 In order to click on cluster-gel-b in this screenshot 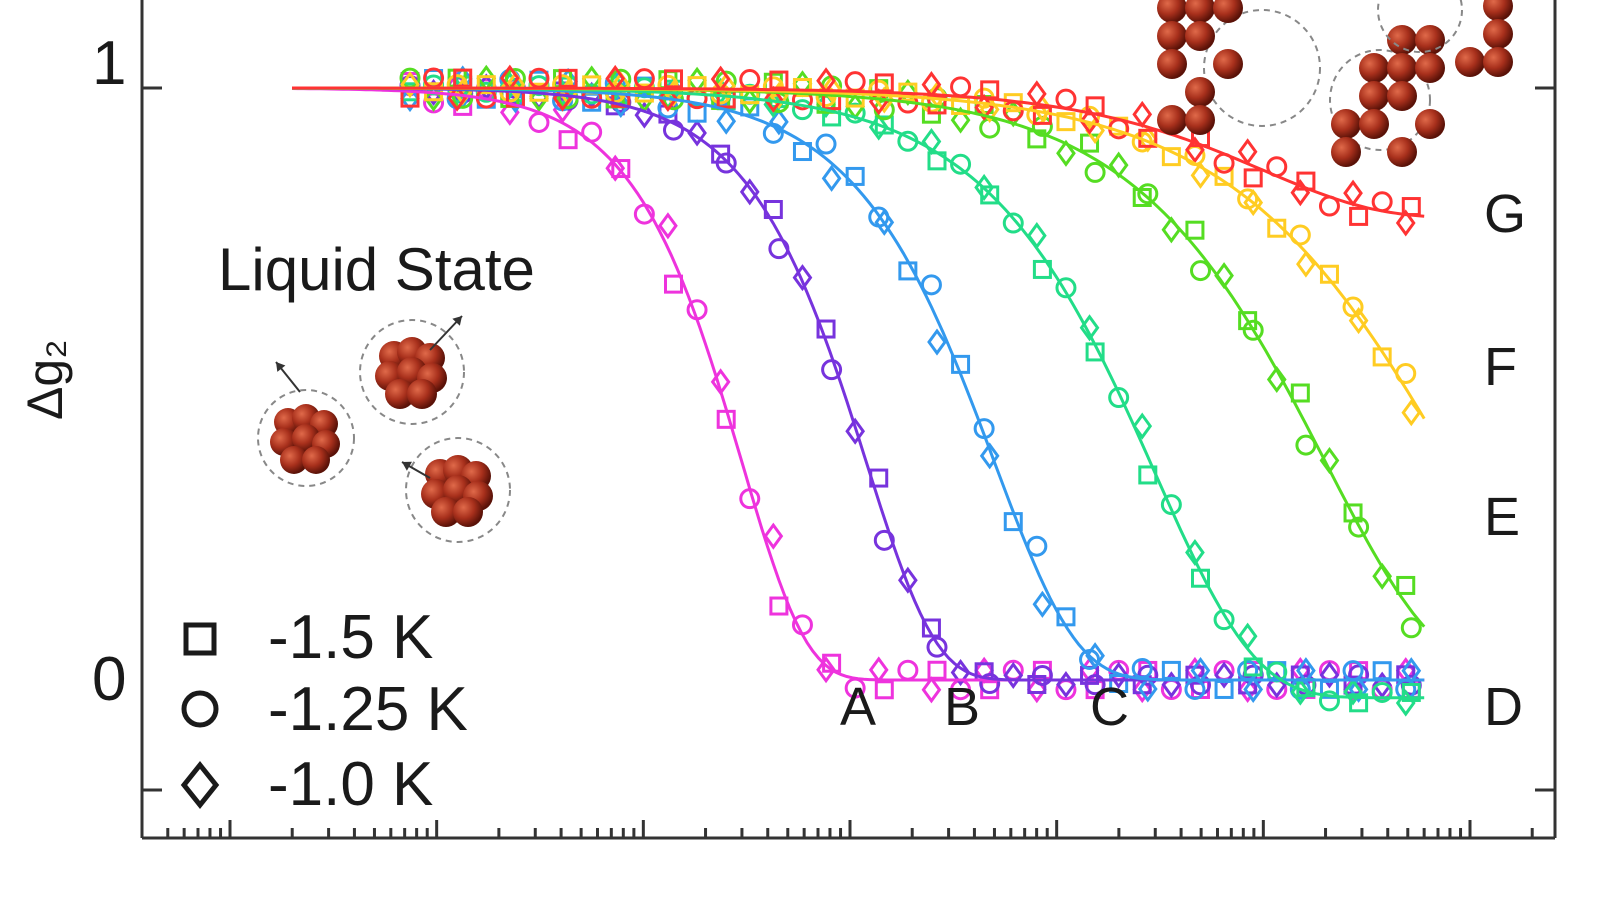, I will do `click(1387, 96)`.